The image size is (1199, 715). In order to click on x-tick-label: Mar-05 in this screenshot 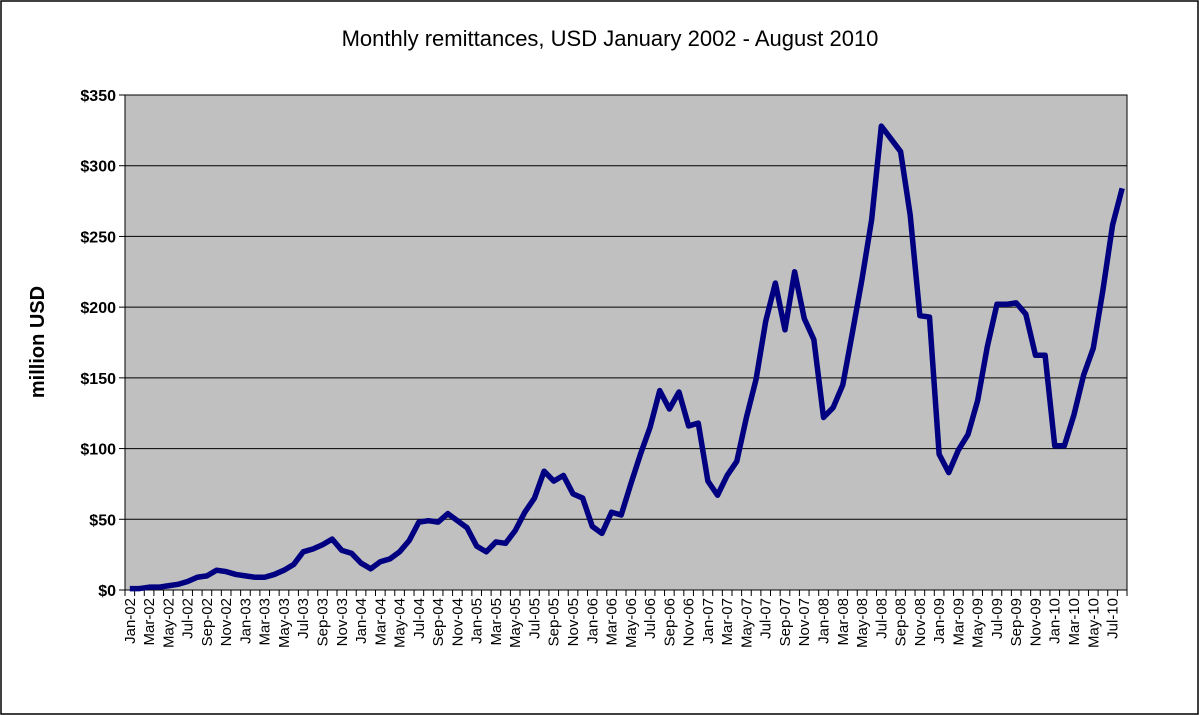, I will do `click(496, 622)`.